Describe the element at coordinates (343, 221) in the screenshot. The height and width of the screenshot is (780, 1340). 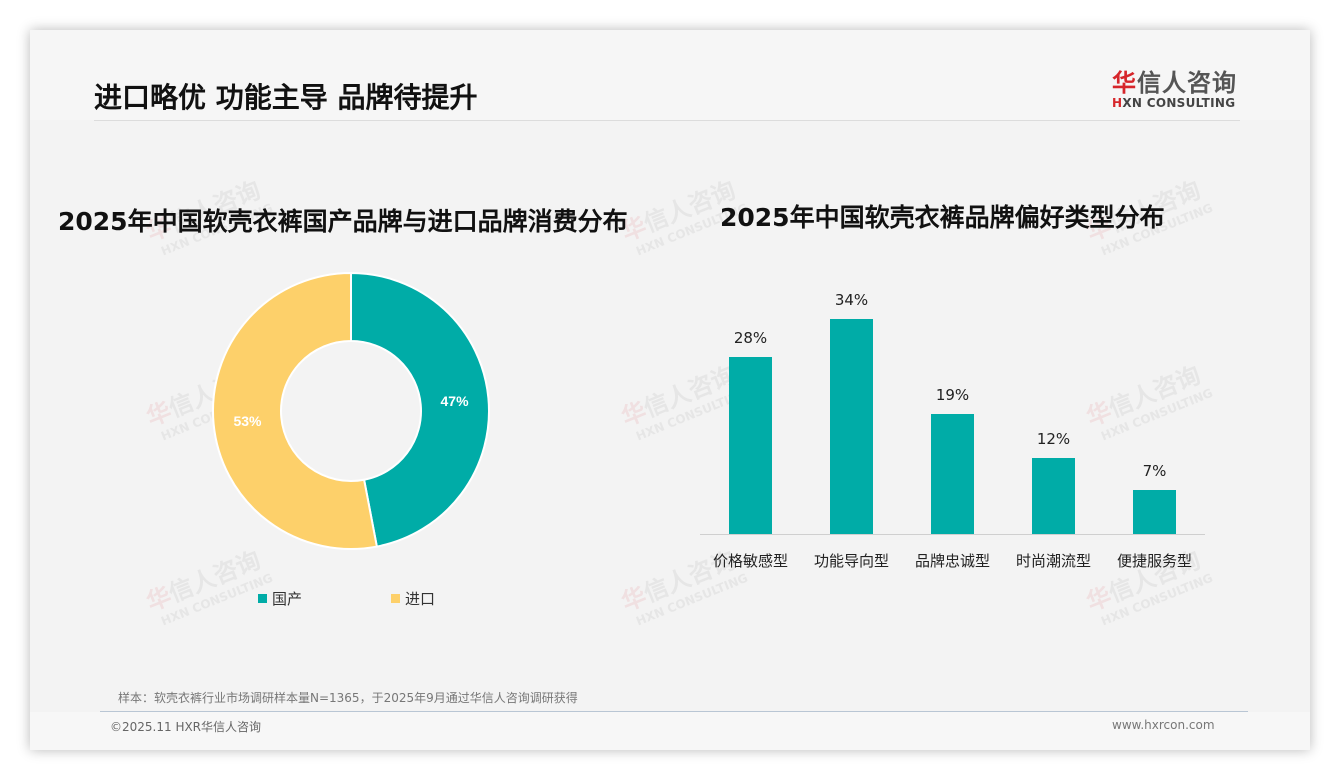
I see `donut-chart-title: 2025年中国软壳衣裤国产品牌与进口品牌消费分布` at that location.